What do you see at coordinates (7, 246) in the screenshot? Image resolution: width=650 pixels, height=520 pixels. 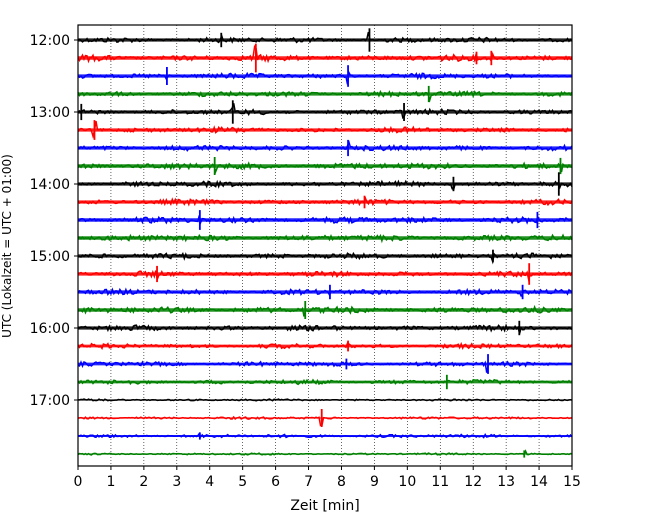 I see `y-axis-label: UTC (Lokalzeit = UTC + 01:00)` at bounding box center [7, 246].